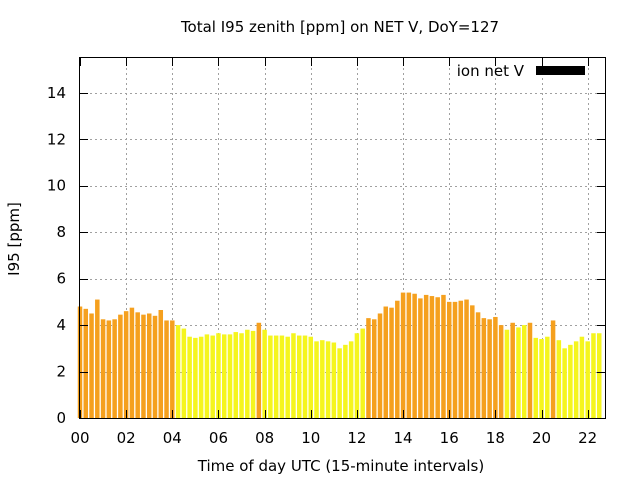  I want to click on x-axis-label: Time of day UTC (15-minute intervals), so click(340, 466).